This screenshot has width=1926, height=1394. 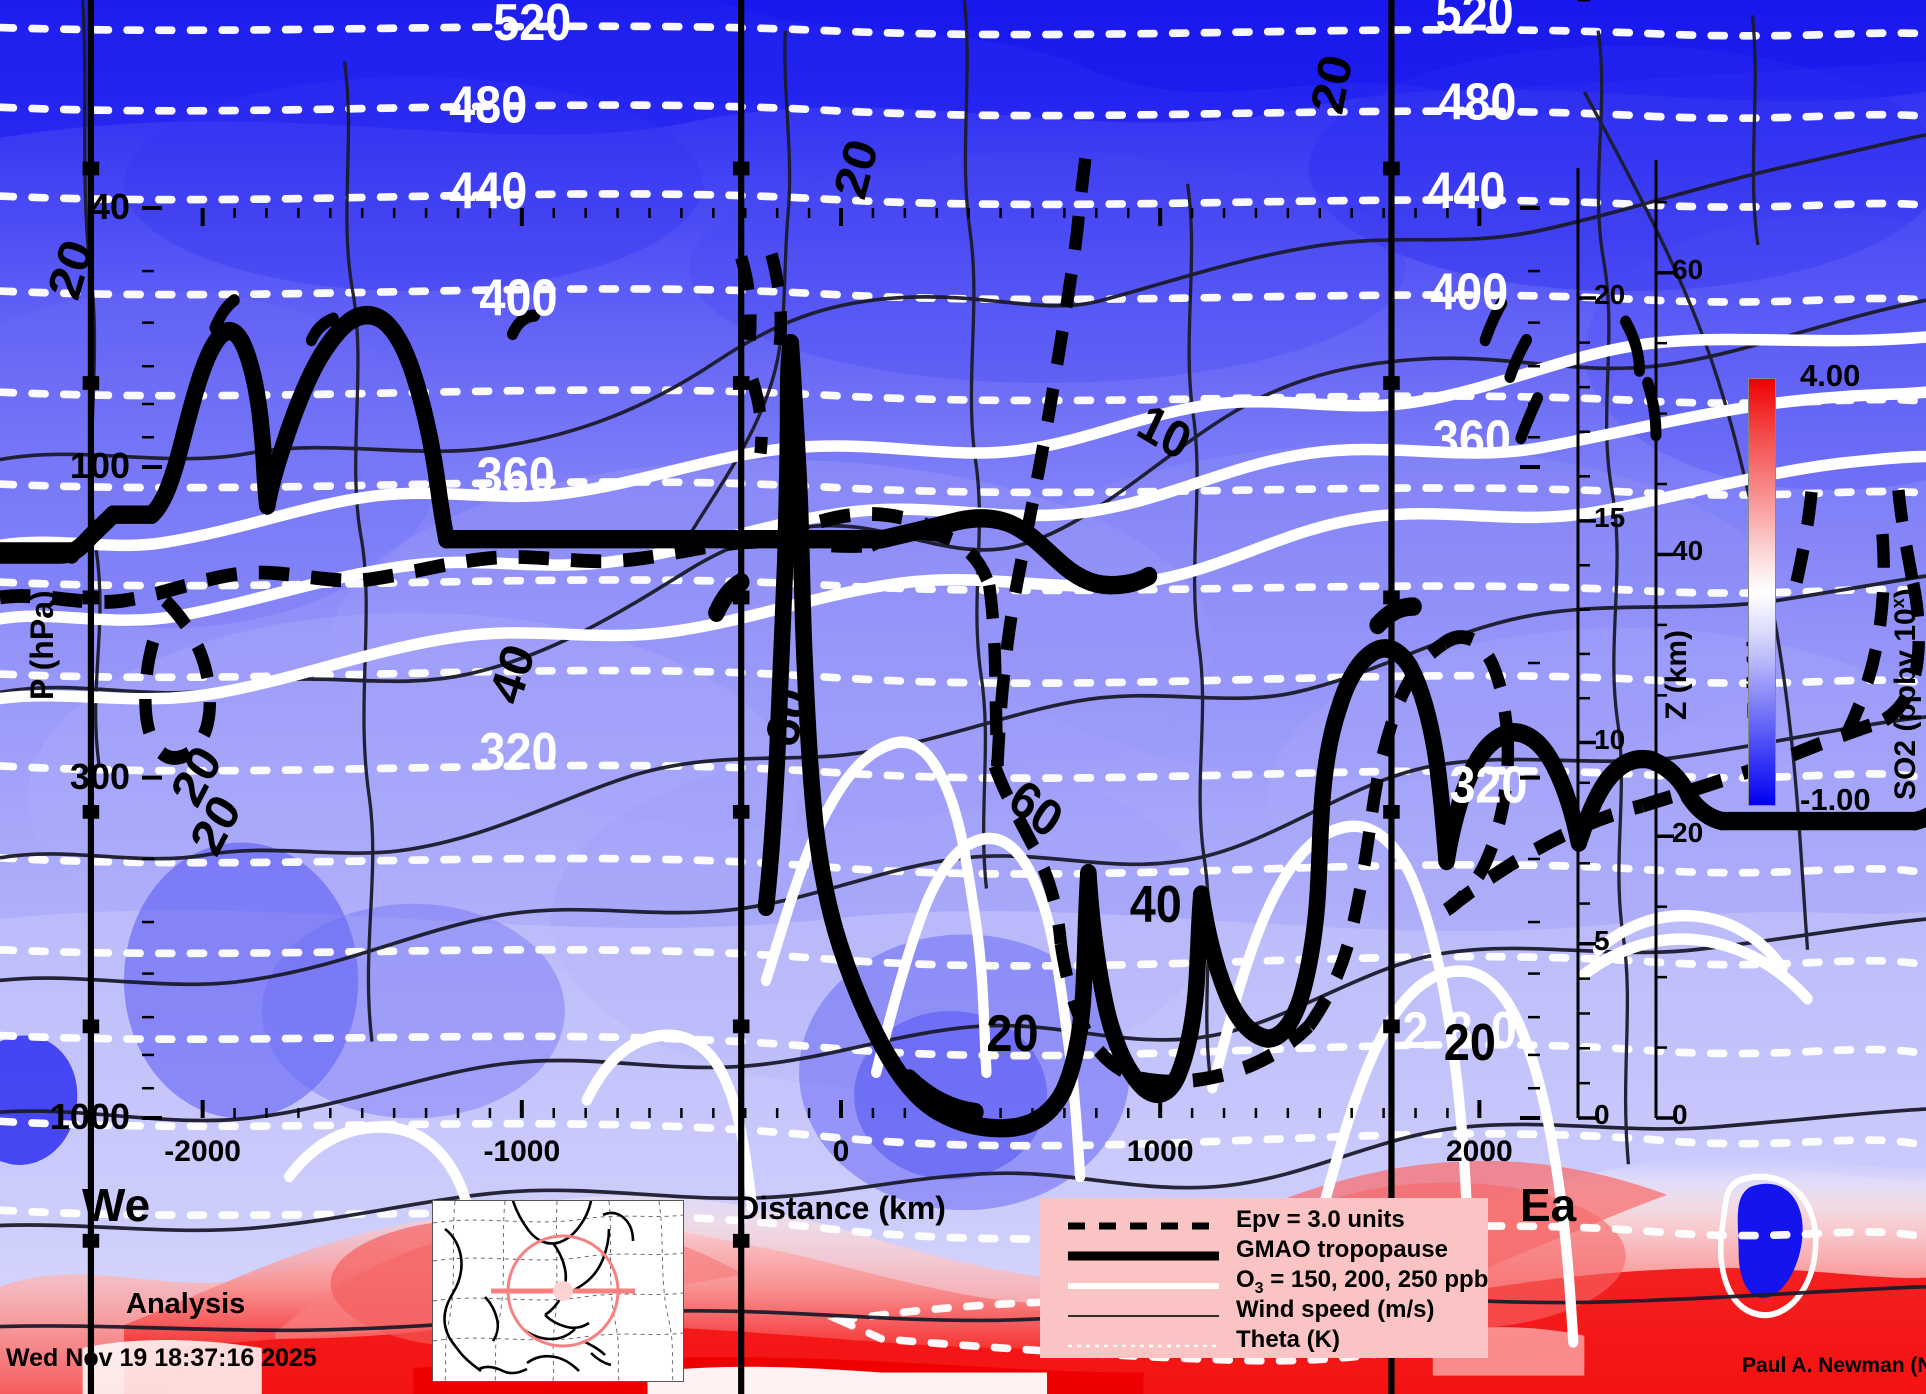 I want to click on svg-text: 320, so click(x=518, y=752).